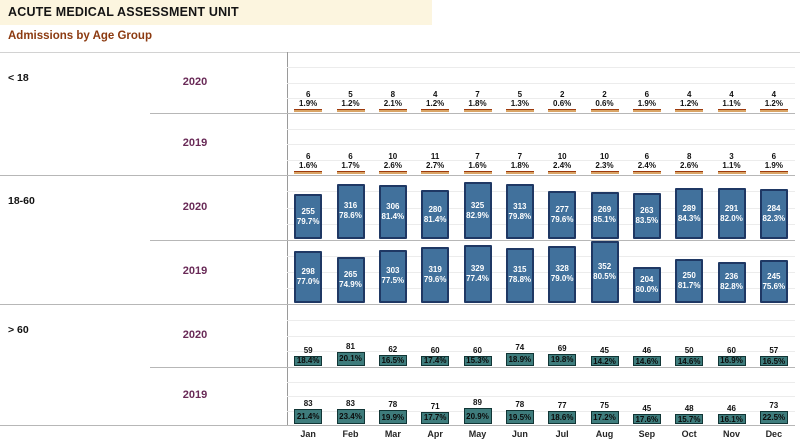 The height and width of the screenshot is (441, 800). What do you see at coordinates (308, 161) in the screenshot?
I see `bar-count-percent-label: 6 1.6%` at bounding box center [308, 161].